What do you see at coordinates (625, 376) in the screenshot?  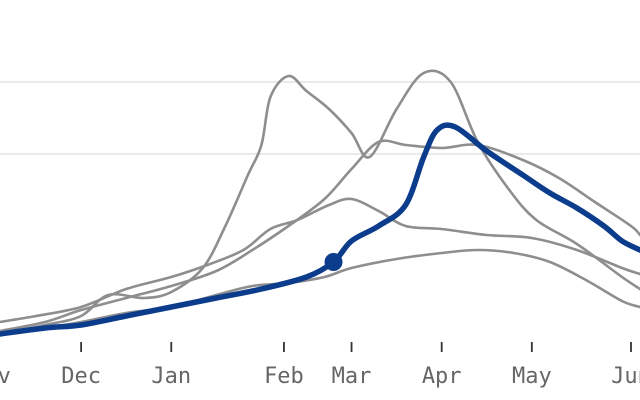 I see `x-tick-label-jun: Jun` at bounding box center [625, 376].